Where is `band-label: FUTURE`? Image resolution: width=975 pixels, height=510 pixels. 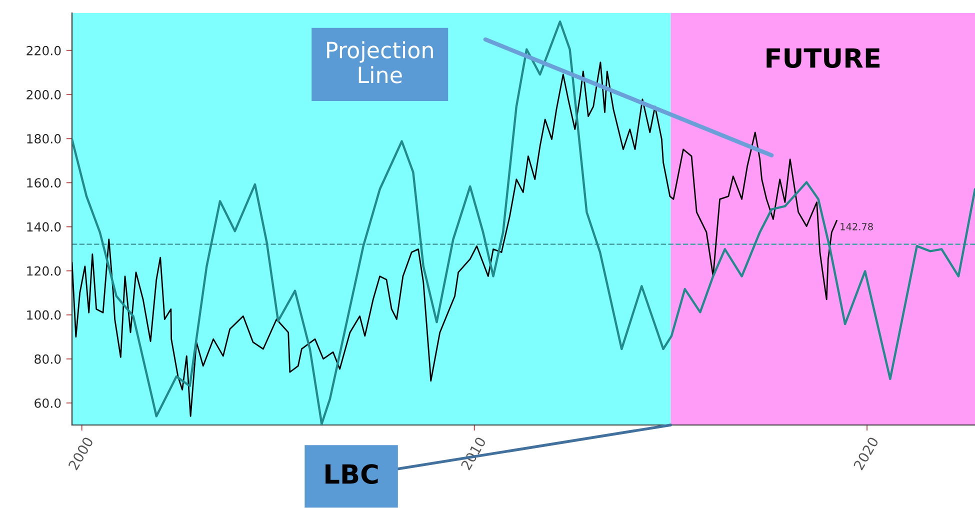 band-label: FUTURE is located at coordinates (823, 58).